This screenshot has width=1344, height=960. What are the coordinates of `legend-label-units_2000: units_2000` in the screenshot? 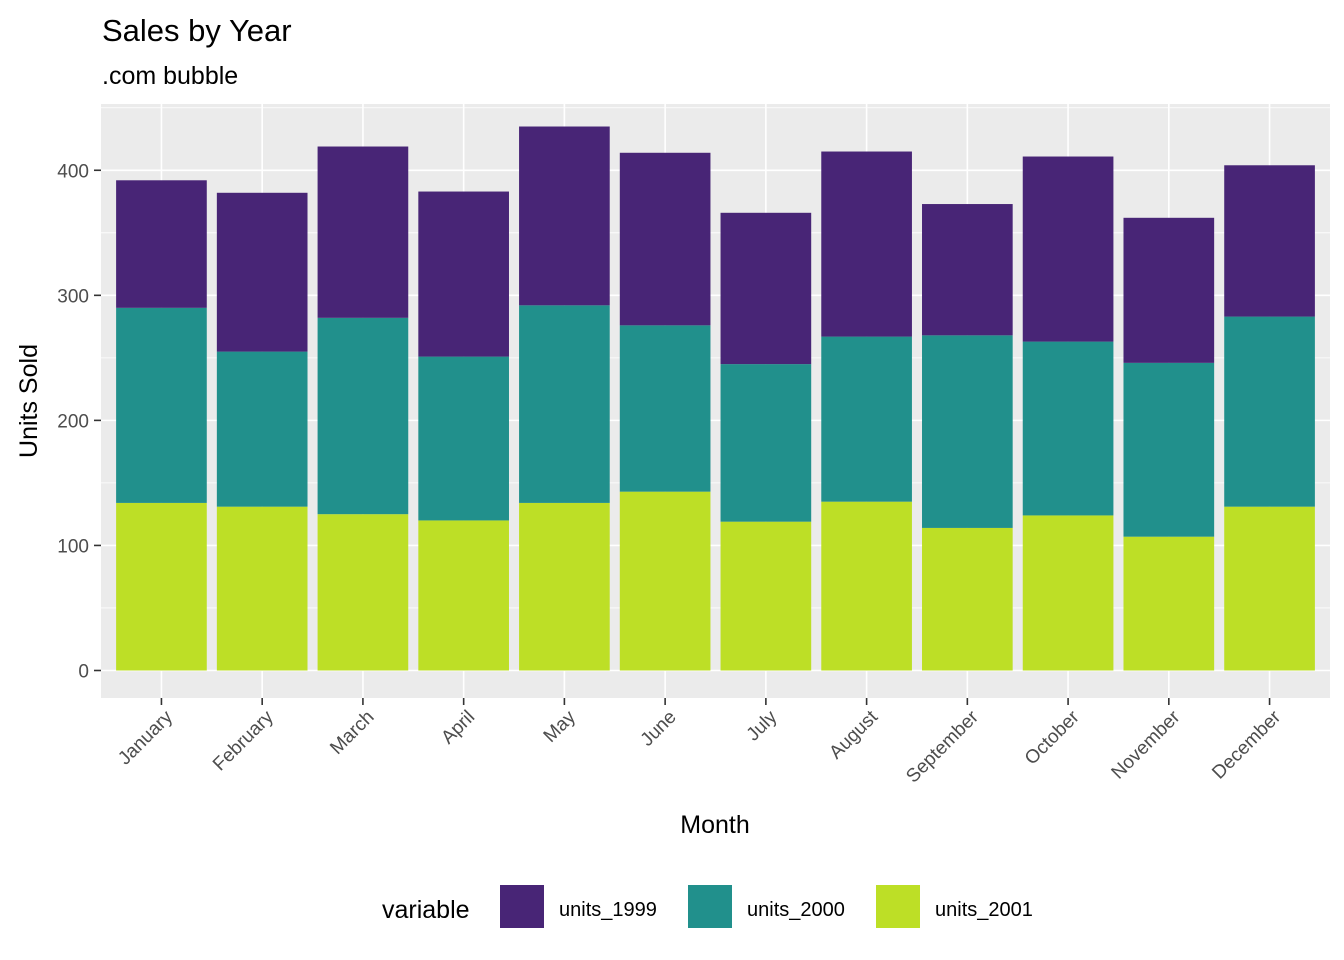 It's located at (796, 910).